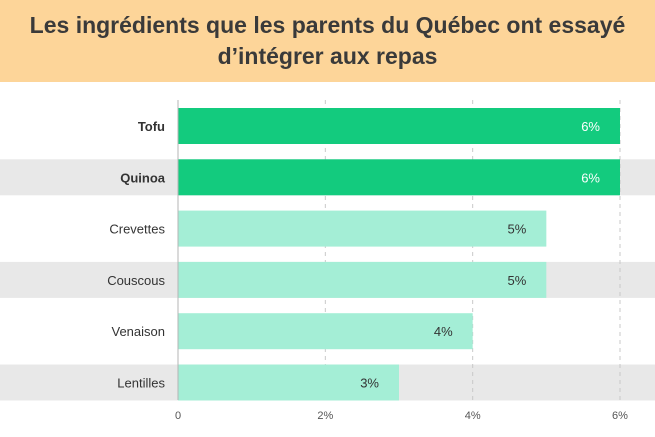 The width and height of the screenshot is (655, 437). What do you see at coordinates (141, 383) in the screenshot?
I see `category-label: Lentilles` at bounding box center [141, 383].